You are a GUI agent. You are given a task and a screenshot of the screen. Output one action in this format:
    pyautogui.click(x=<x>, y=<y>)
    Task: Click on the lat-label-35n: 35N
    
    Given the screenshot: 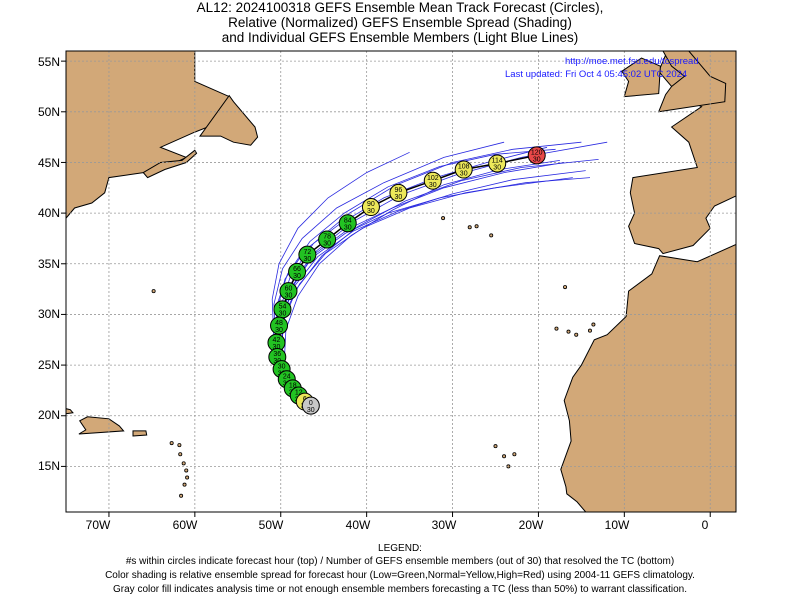 What is the action you would take?
    pyautogui.click(x=48, y=264)
    